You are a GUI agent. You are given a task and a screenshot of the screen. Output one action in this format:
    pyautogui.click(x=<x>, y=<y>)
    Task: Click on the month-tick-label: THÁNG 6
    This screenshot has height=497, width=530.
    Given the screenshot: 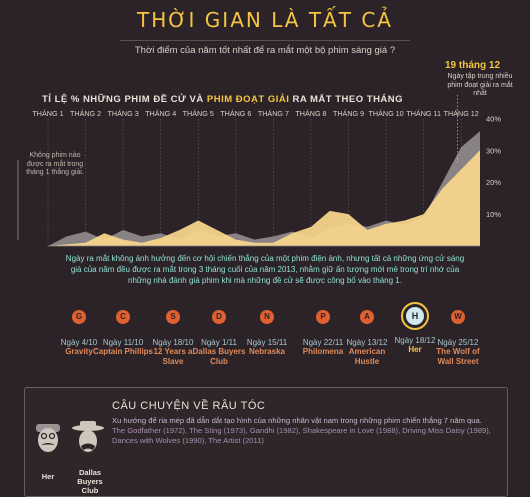 What is the action you would take?
    pyautogui.click(x=235, y=113)
    